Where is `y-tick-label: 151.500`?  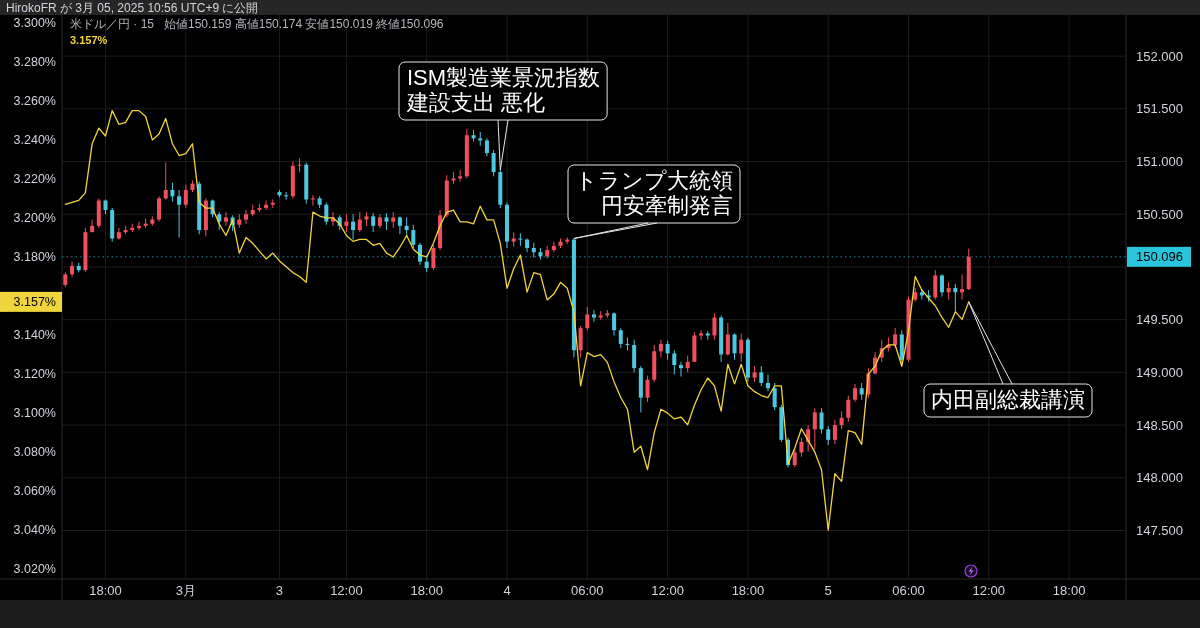 y-tick-label: 151.500 is located at coordinates (1159, 109).